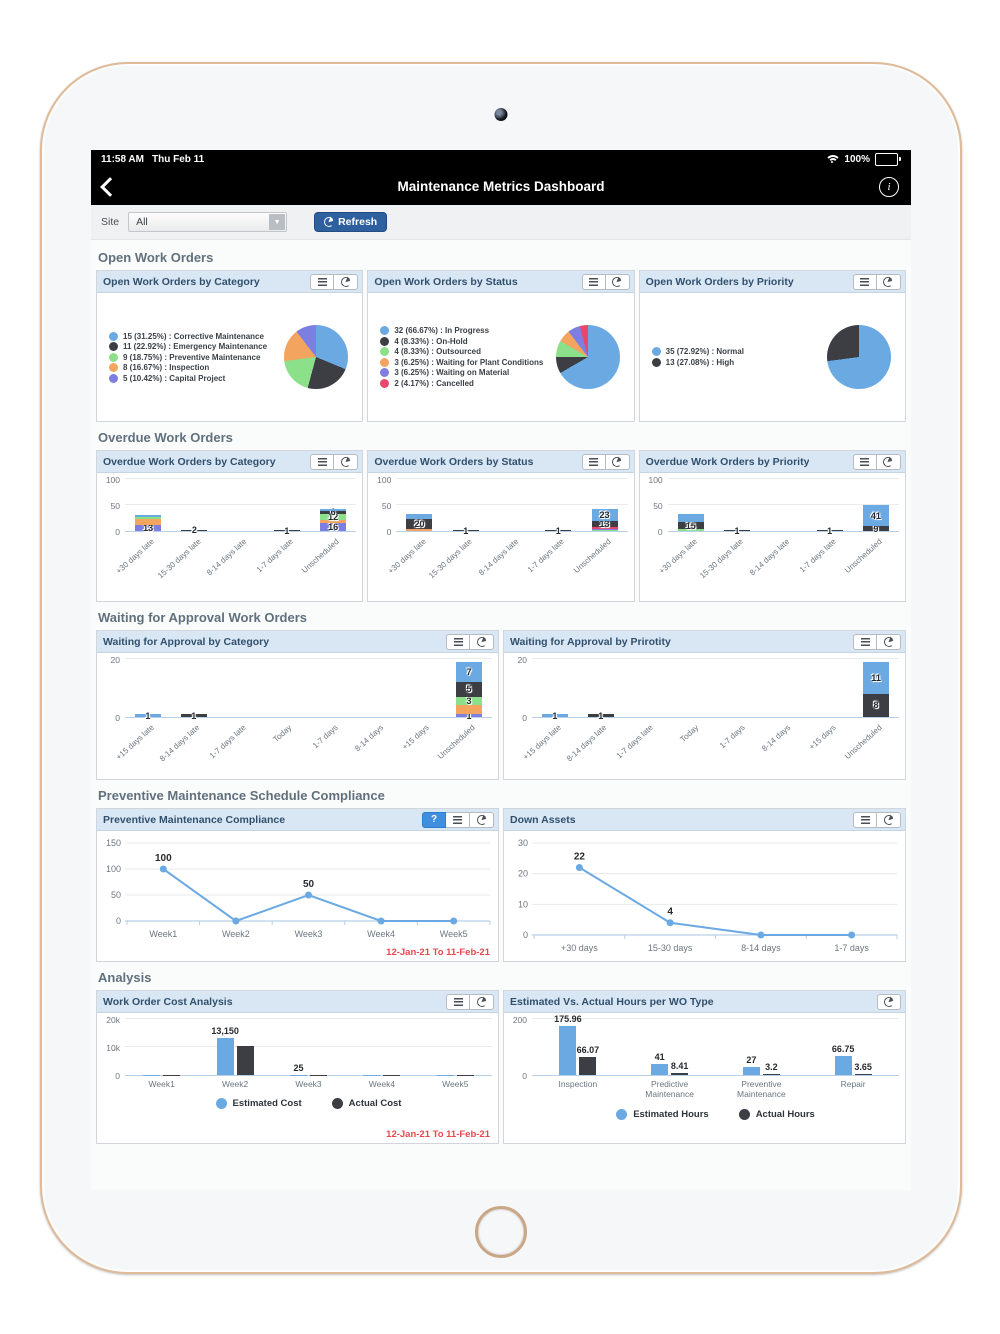 The width and height of the screenshot is (1000, 1334). Describe the element at coordinates (135, 556) in the screenshot. I see `x-axis-label: +30 days late` at that location.